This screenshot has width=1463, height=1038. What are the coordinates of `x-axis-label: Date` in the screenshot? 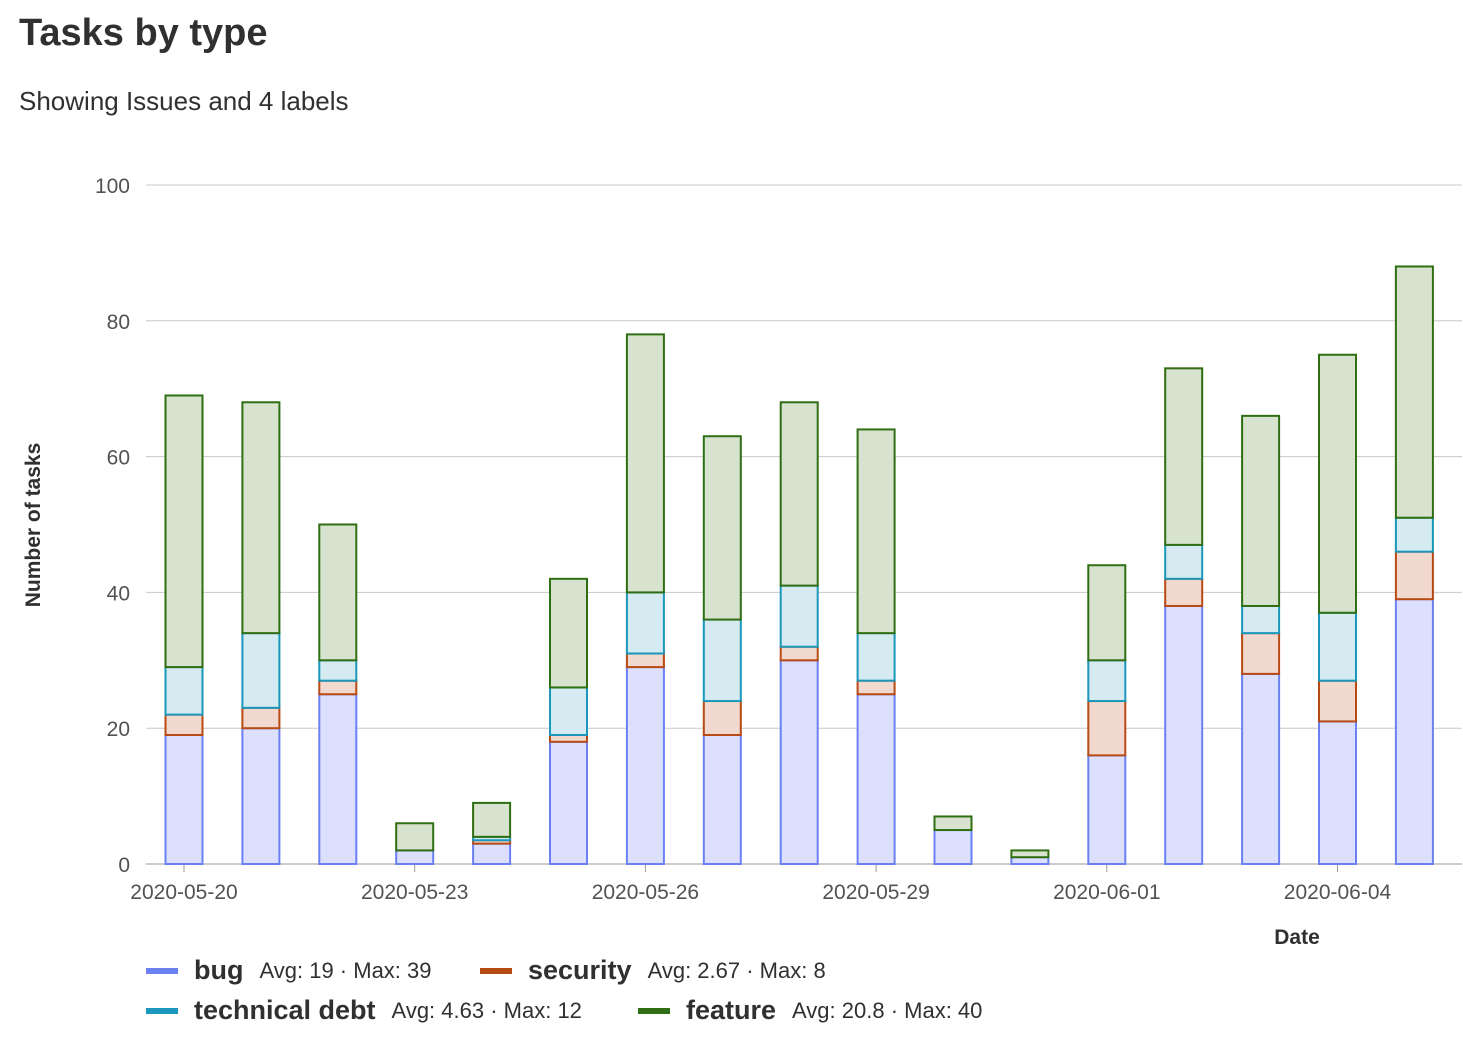 It's located at (1297, 937).